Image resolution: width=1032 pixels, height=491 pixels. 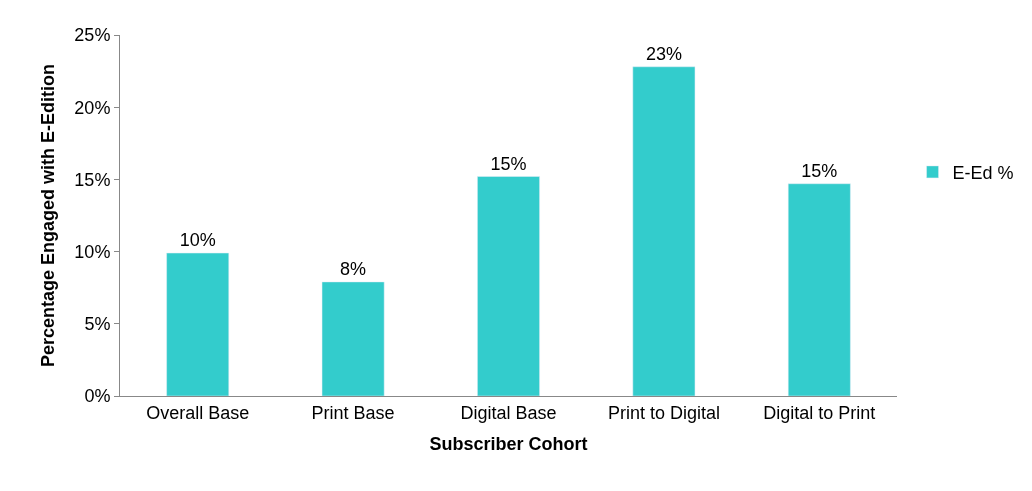 I want to click on x-tick-label: Digital Base, so click(x=508, y=412).